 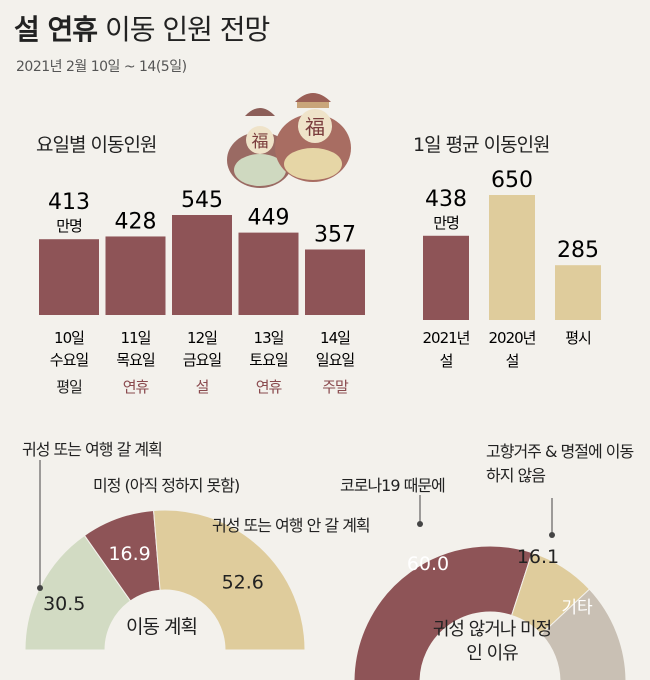 I want to click on gauge1-title: 이동 계획, so click(x=162, y=627).